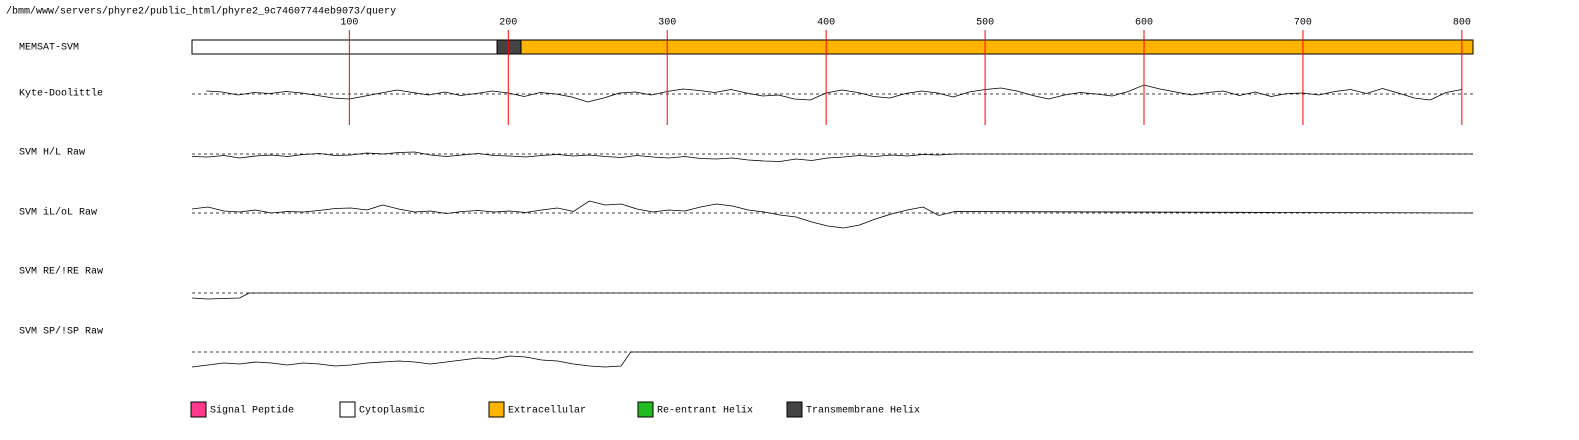  I want to click on track-label: SVM RE/!RE Raw, so click(61, 272).